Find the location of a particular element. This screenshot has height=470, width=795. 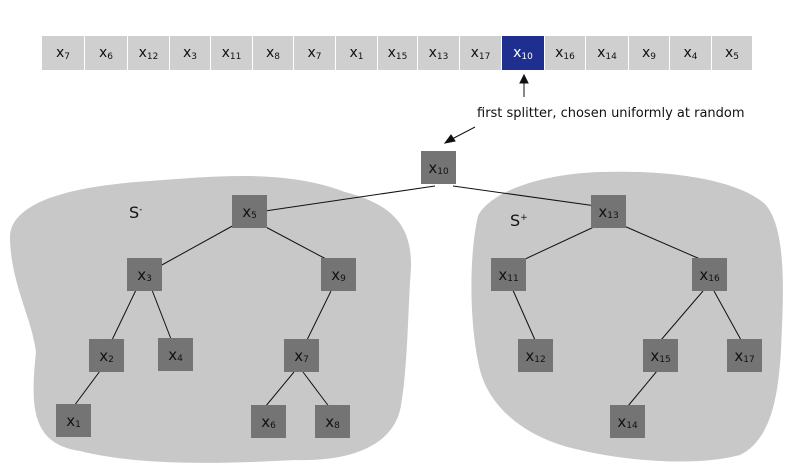

arrow-to-tree-root-head is located at coordinates (449, 139).